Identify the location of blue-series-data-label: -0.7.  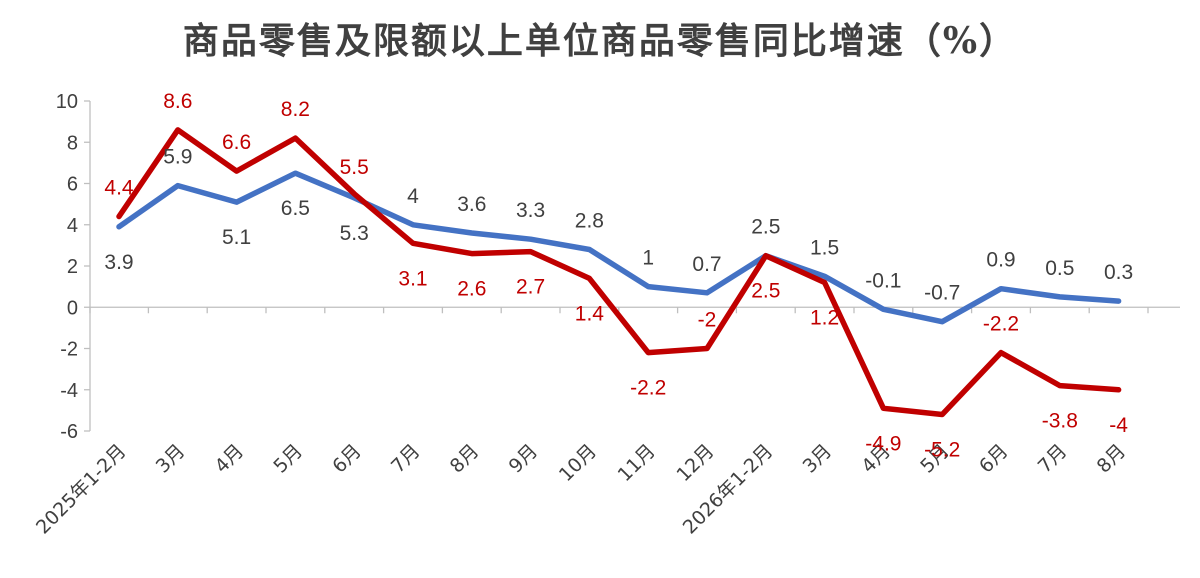
(942, 293).